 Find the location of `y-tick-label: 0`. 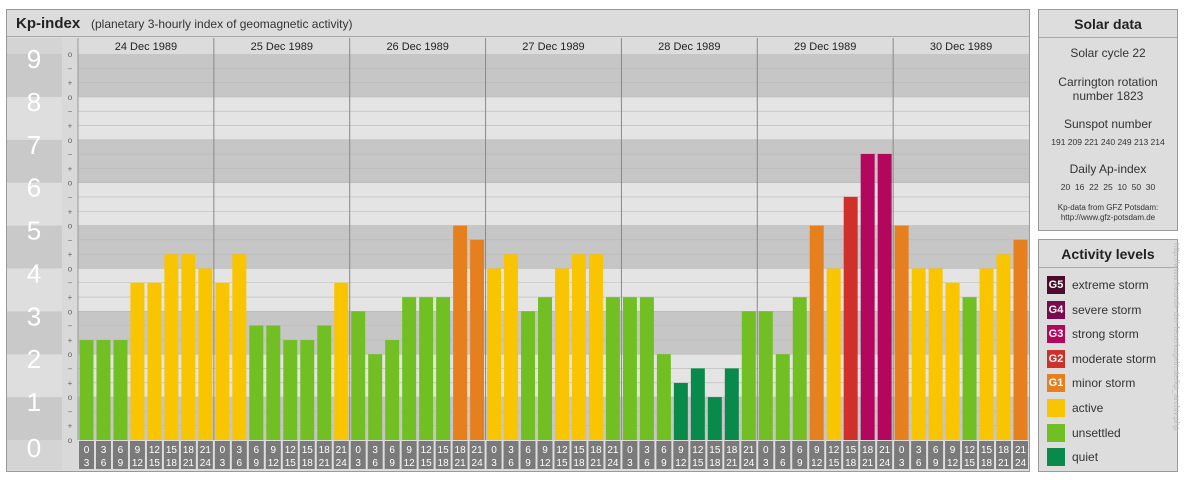

y-tick-label: 0 is located at coordinates (34, 448).